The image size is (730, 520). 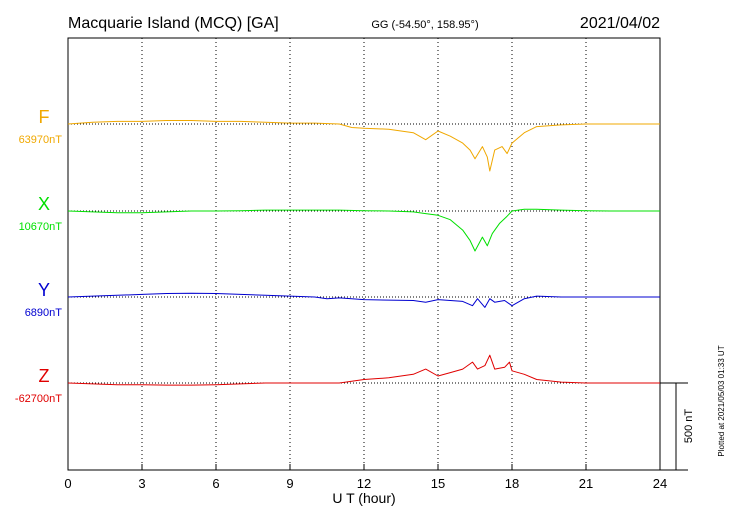 What do you see at coordinates (586, 483) in the screenshot?
I see `x-tick-label: 21` at bounding box center [586, 483].